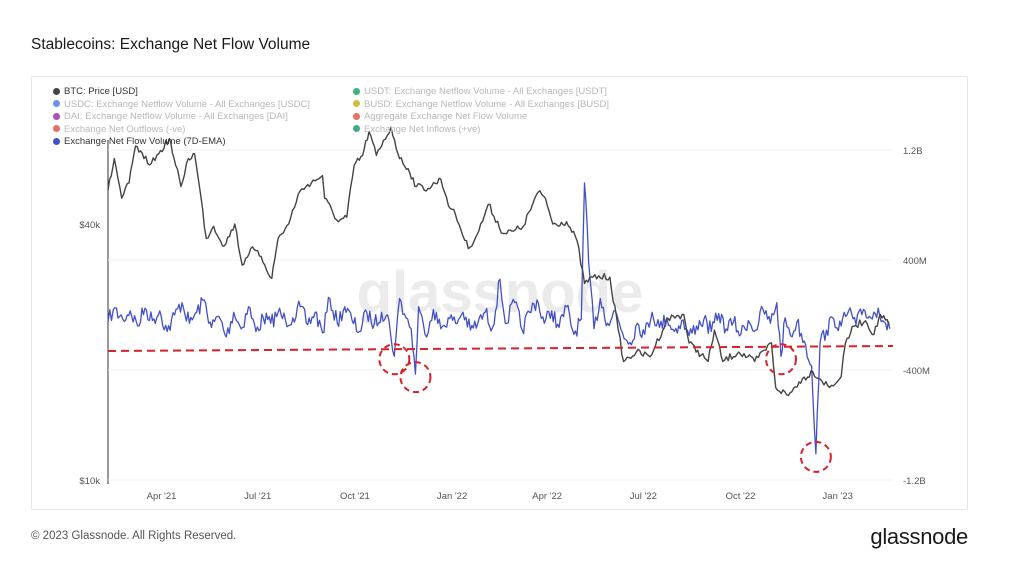  Describe the element at coordinates (741, 496) in the screenshot. I see `x-tick-label: Oct '22` at that location.